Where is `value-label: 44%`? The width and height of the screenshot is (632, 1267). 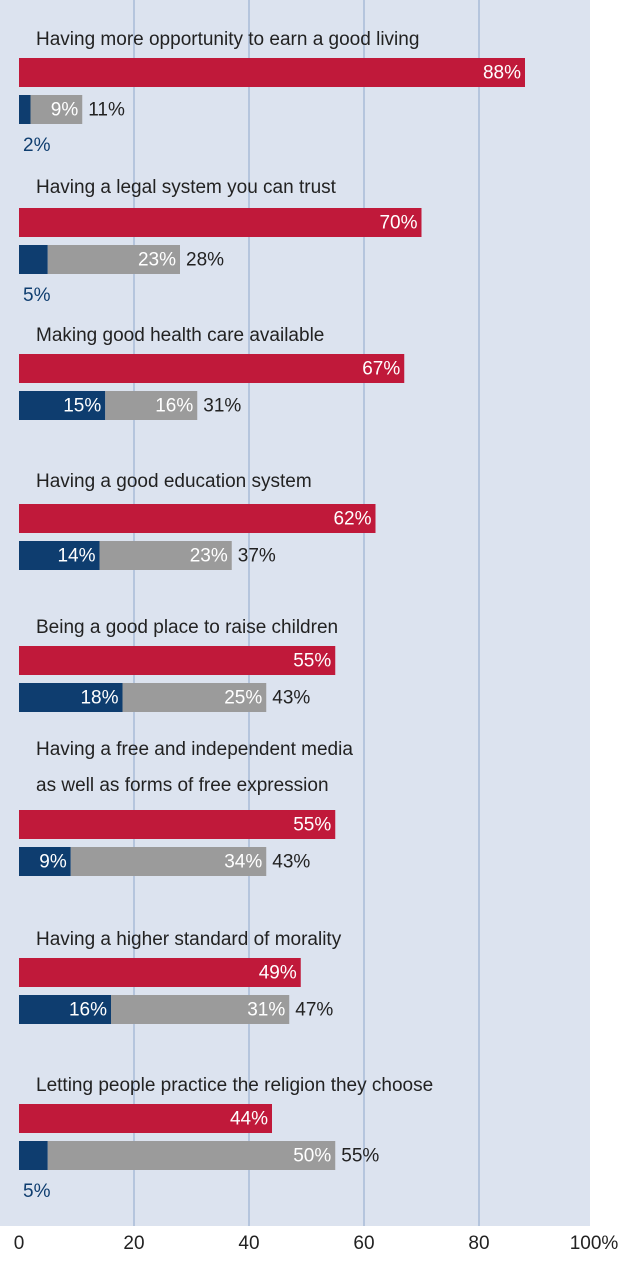 value-label: 44% is located at coordinates (249, 1119).